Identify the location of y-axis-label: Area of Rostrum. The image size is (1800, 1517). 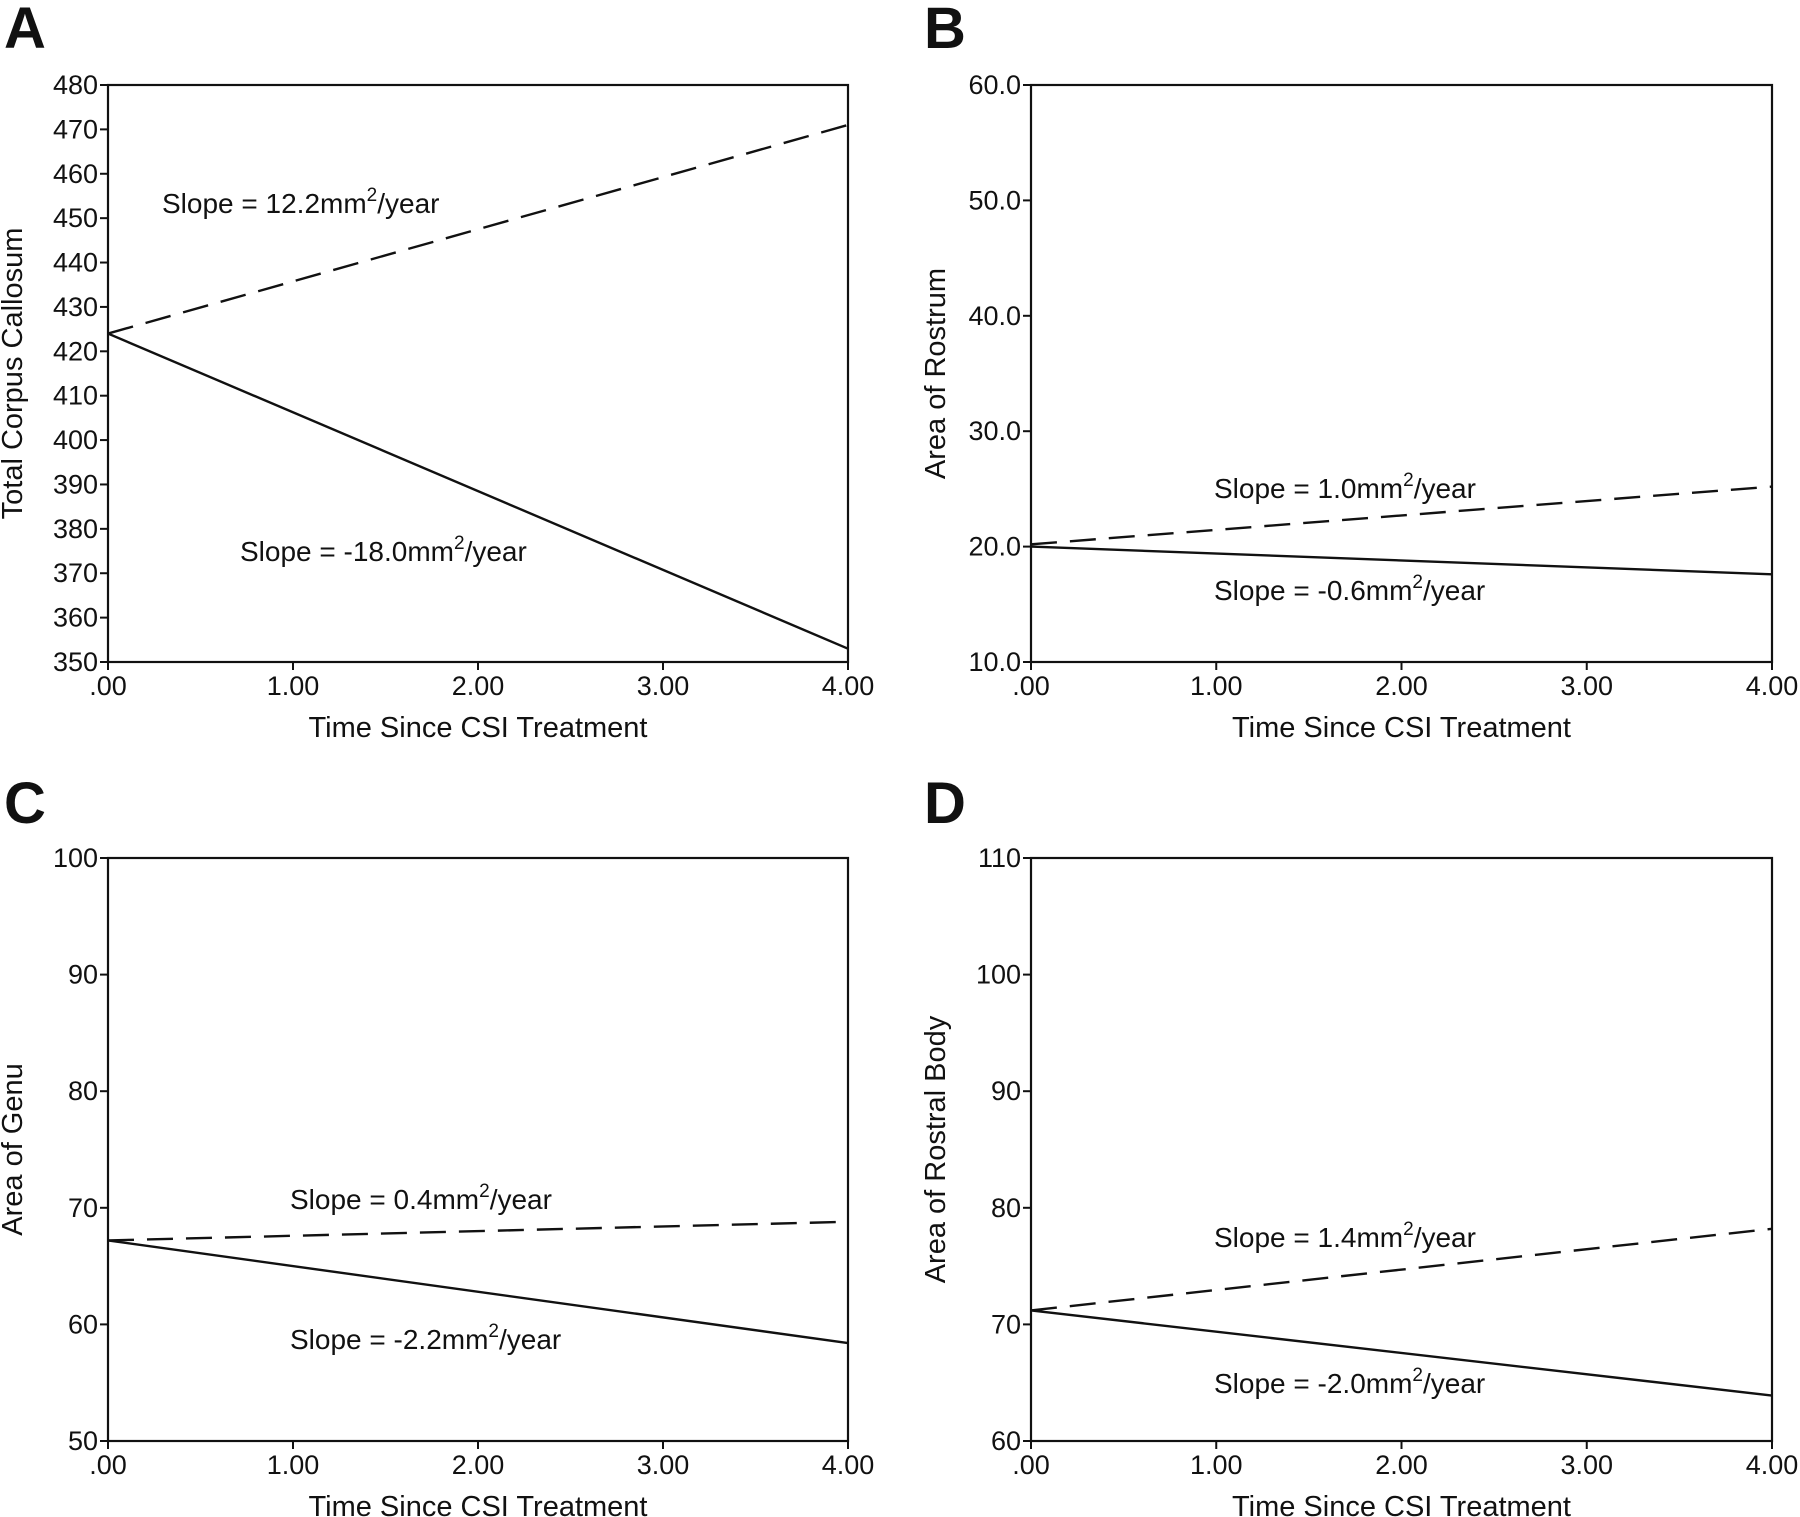
(936, 373).